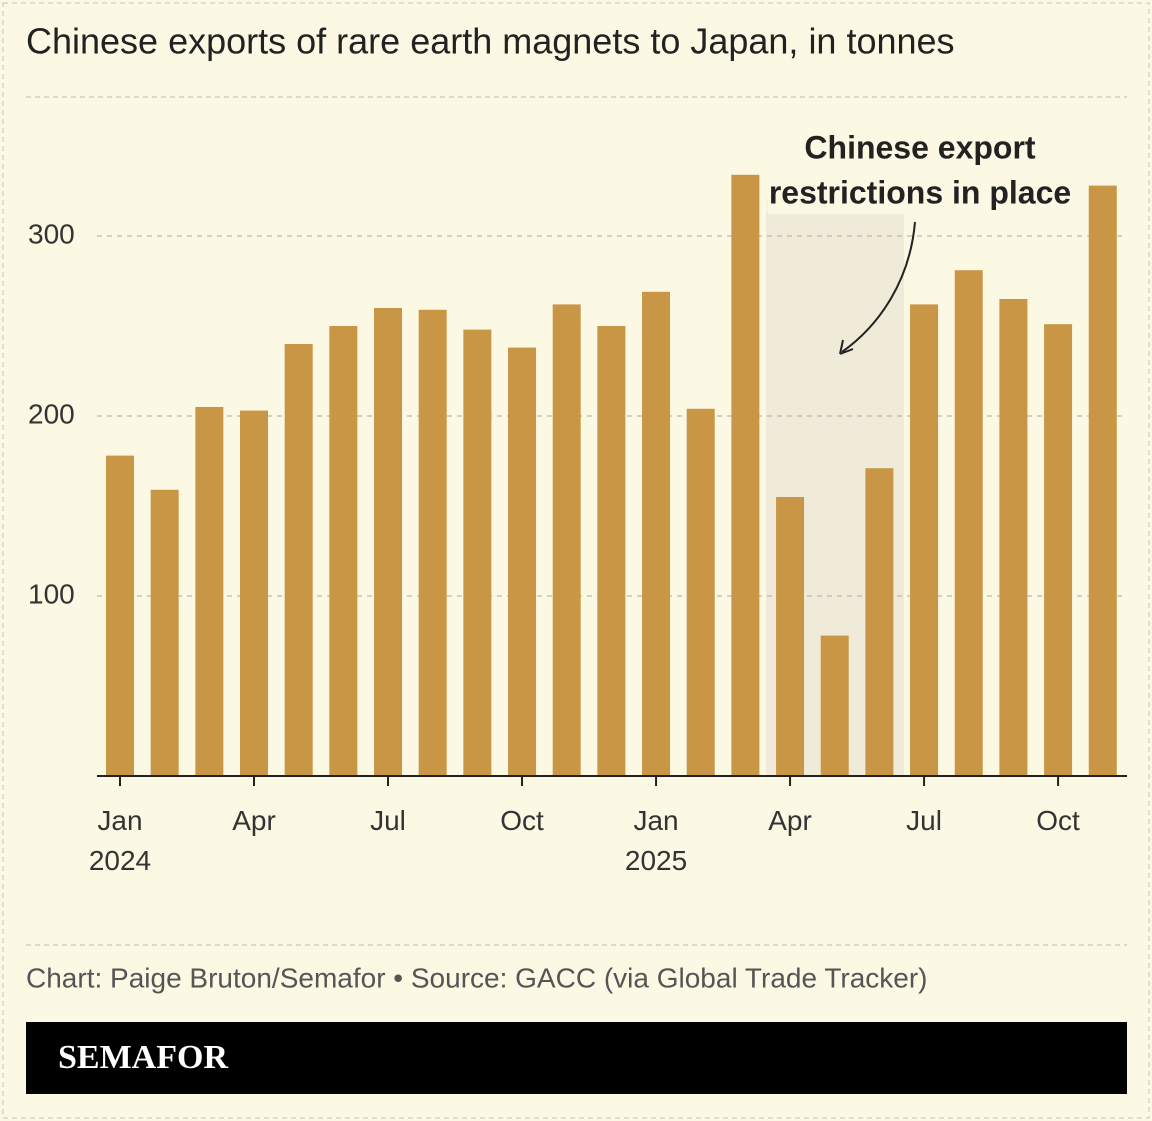 The width and height of the screenshot is (1152, 1121). Describe the element at coordinates (656, 840) in the screenshot. I see `x-tick-label: Jan 2025` at that location.